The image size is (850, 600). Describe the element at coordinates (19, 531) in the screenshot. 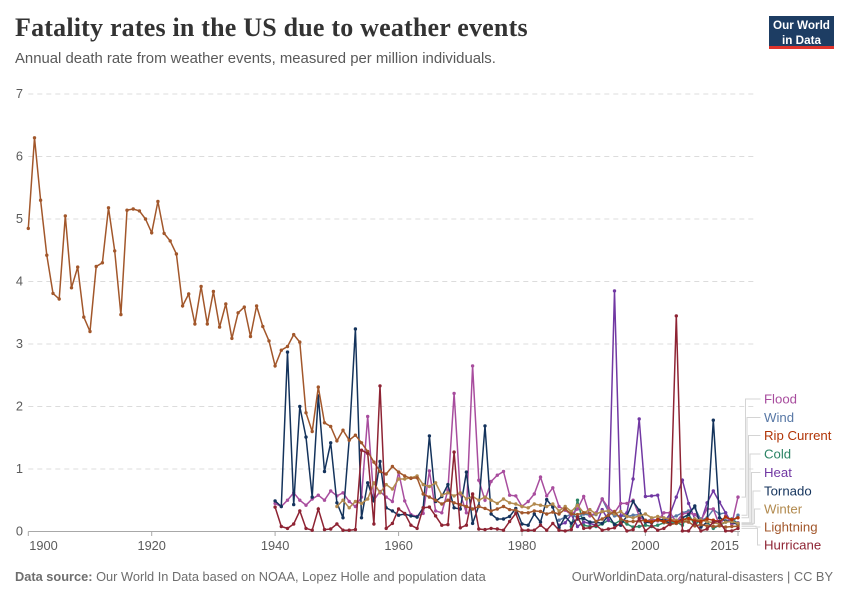

I see `svg-text: 0` at that location.